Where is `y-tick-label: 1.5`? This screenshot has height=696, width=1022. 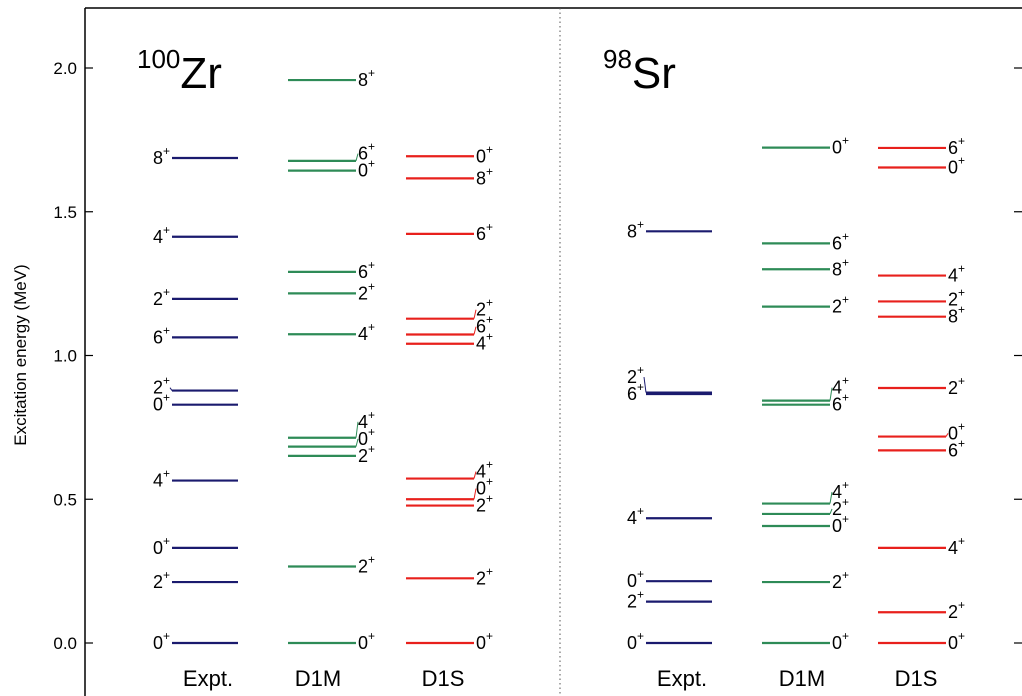
y-tick-label: 1.5 is located at coordinates (65, 212).